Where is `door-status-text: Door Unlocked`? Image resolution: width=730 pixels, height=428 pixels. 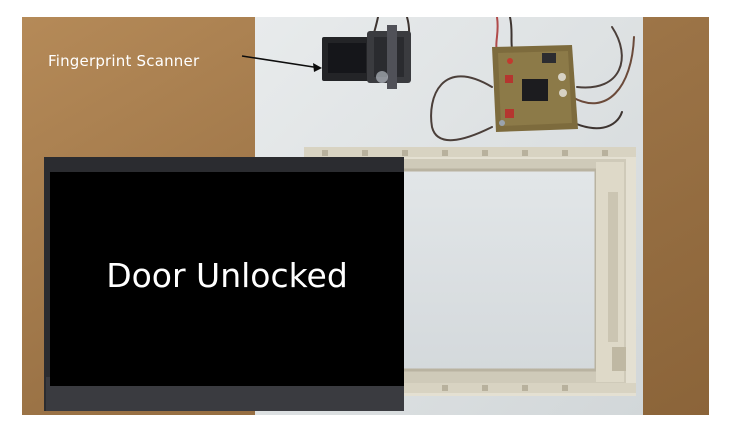
door-status-text: Door Unlocked is located at coordinates (227, 275).